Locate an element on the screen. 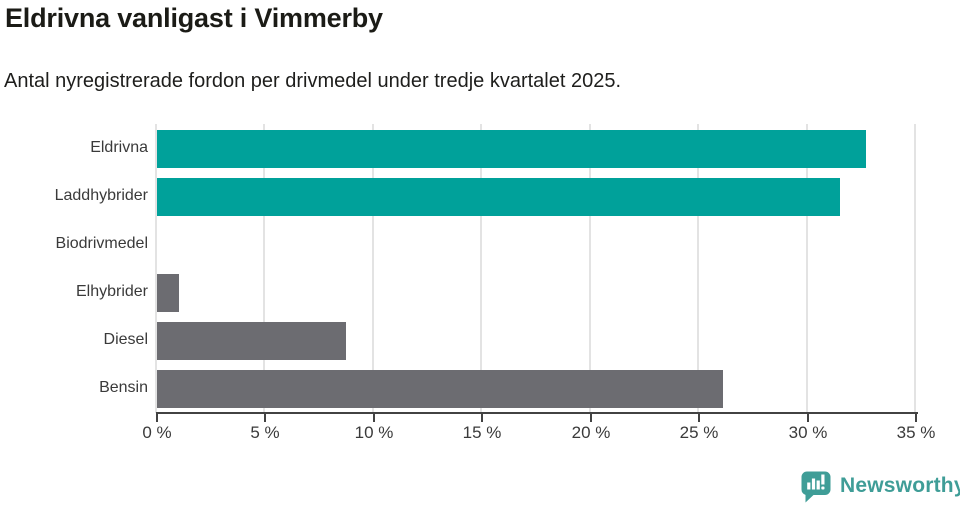  newsworthy-logo-text: Newsworthy is located at coordinates (900, 485).